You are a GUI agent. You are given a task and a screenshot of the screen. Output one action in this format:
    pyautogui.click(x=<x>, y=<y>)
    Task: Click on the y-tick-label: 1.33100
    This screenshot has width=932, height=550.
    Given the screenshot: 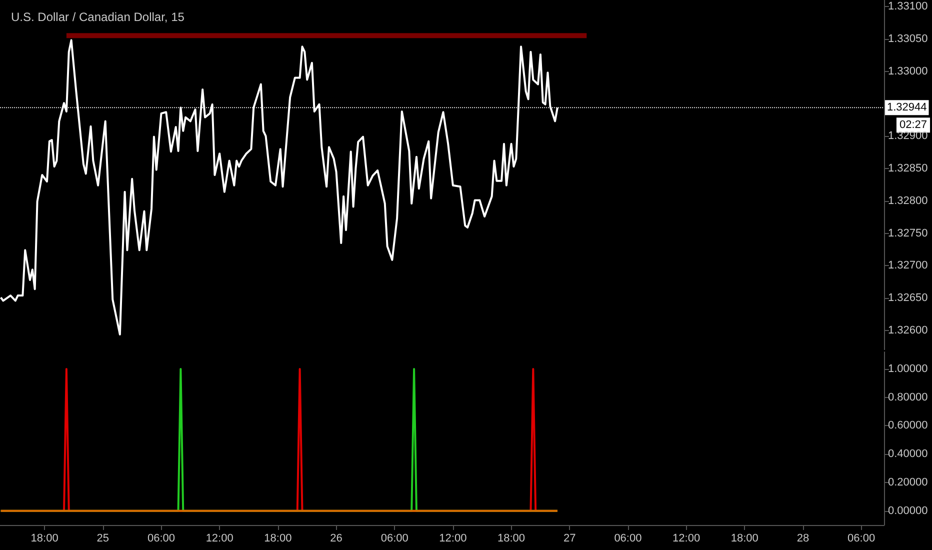 What is the action you would take?
    pyautogui.click(x=908, y=6)
    